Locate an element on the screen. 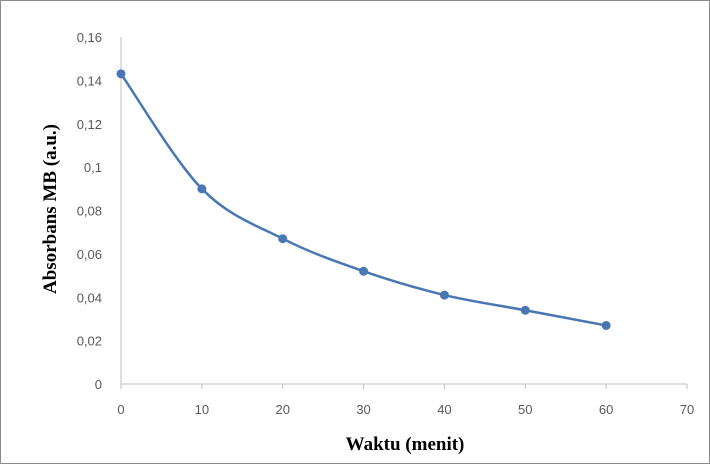 The height and width of the screenshot is (468, 710). x-axis-title: Waktu (menit) is located at coordinates (405, 444).